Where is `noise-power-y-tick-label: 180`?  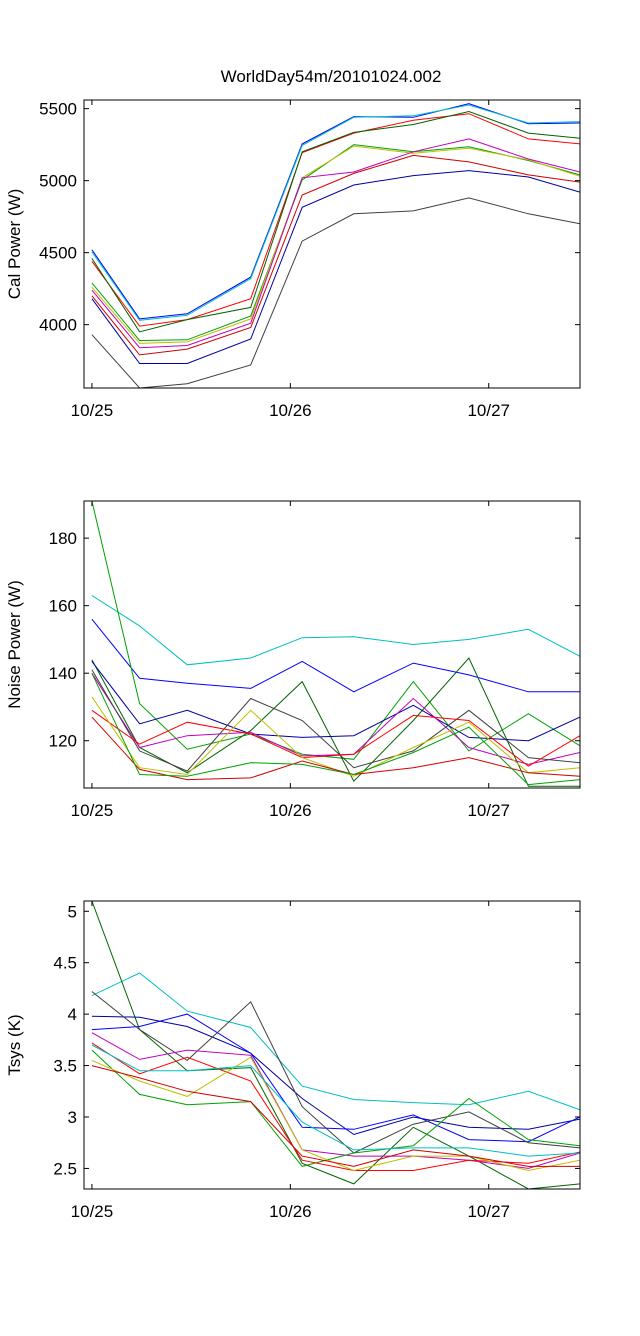
noise-power-y-tick-label: 180 is located at coordinates (63, 538).